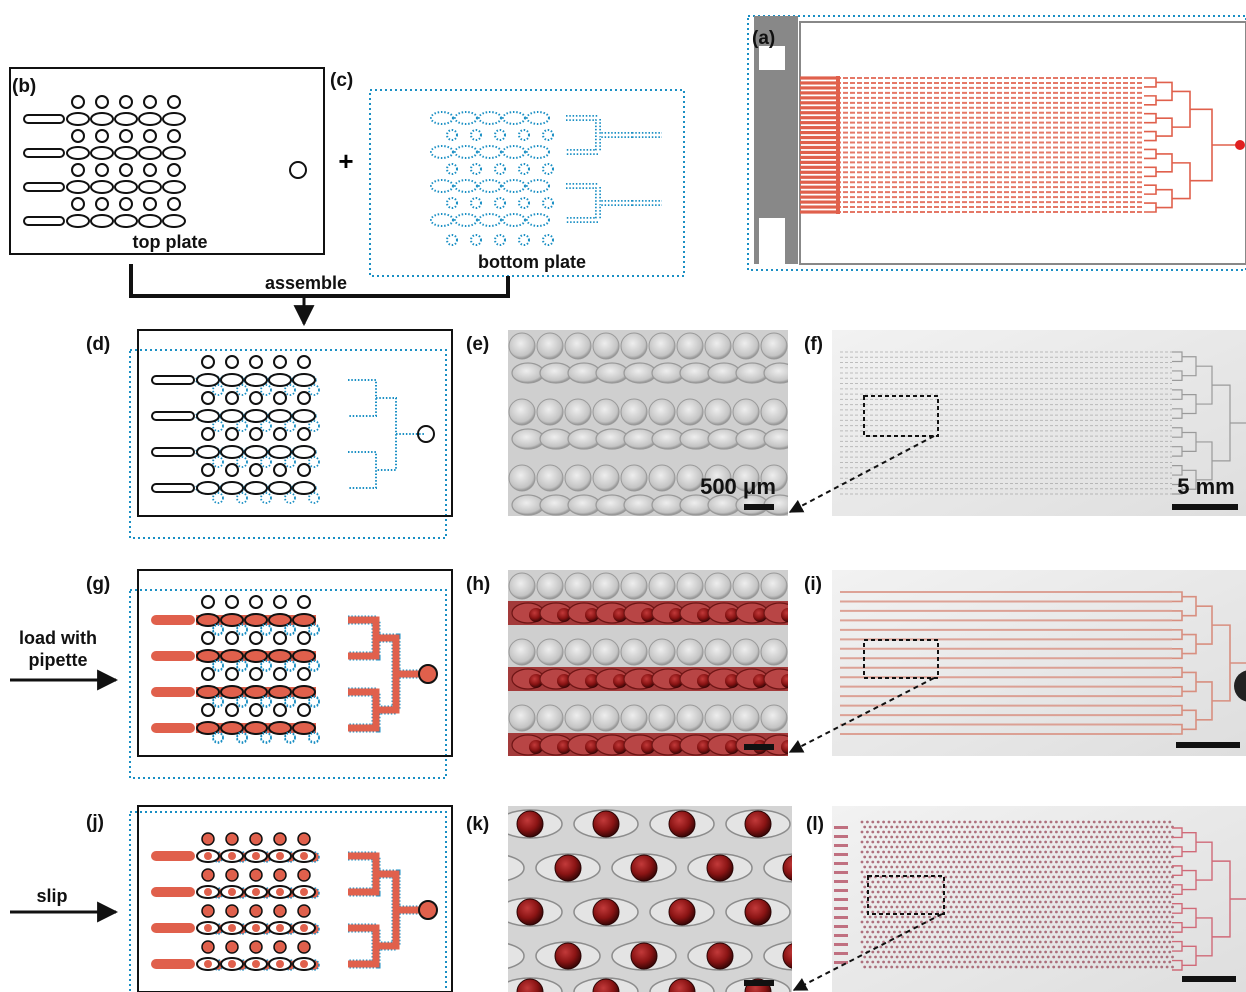 This screenshot has height=992, width=1246. What do you see at coordinates (1208, 745) in the screenshot?
I see `scale-bar-i` at bounding box center [1208, 745].